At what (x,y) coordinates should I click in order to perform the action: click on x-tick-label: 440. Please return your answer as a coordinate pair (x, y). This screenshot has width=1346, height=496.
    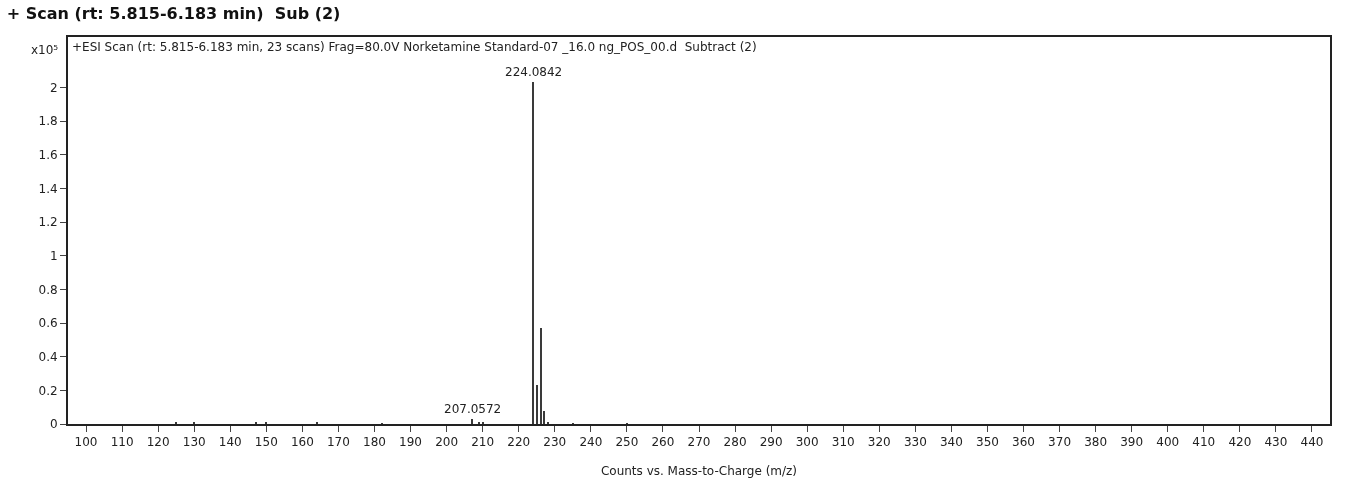
    Looking at the image, I should click on (1312, 442).